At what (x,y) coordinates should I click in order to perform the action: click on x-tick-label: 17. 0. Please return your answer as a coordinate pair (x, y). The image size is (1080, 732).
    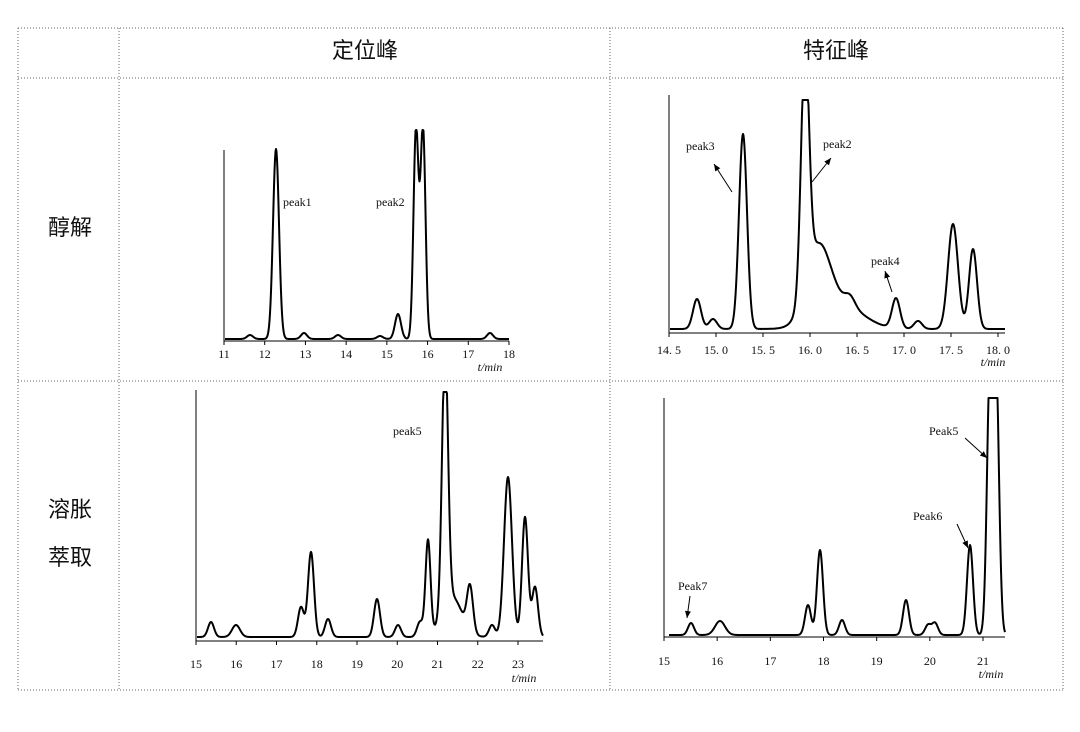
    Looking at the image, I should click on (904, 350).